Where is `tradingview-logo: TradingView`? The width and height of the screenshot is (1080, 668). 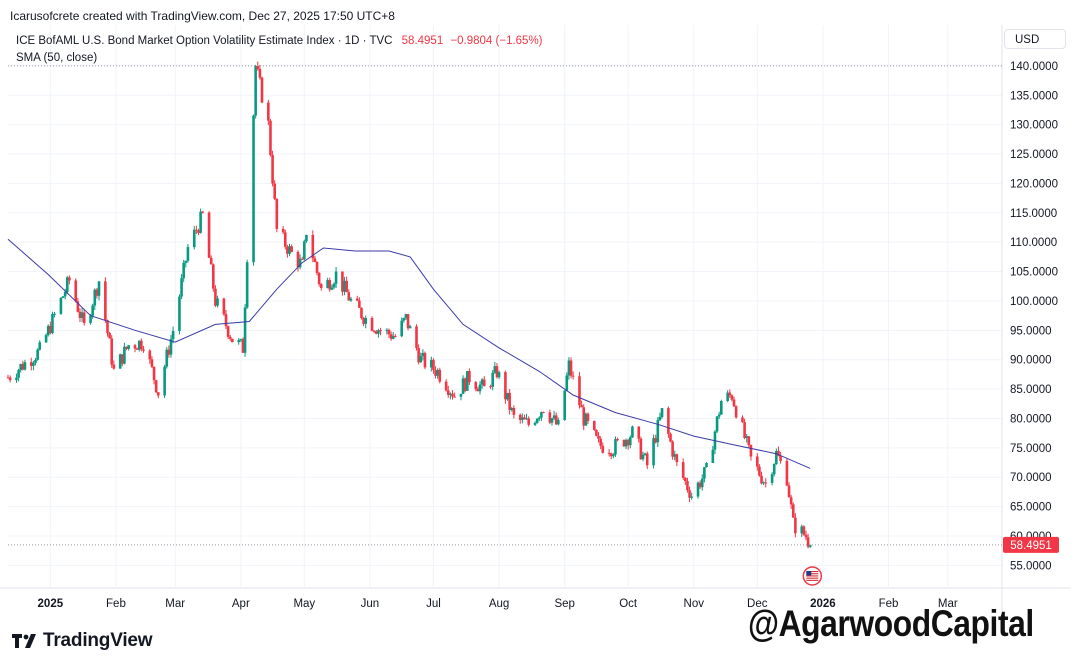
tradingview-logo: TradingView is located at coordinates (82, 641).